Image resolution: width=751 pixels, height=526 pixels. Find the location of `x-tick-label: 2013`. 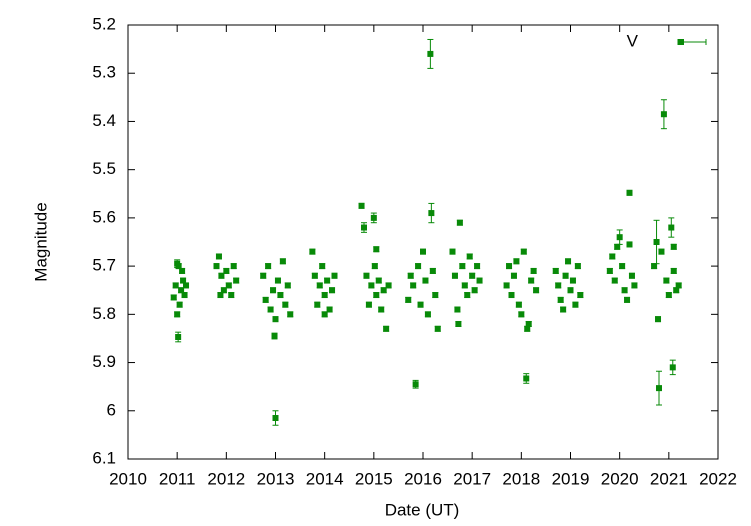

x-tick-label: 2013 is located at coordinates (276, 478).